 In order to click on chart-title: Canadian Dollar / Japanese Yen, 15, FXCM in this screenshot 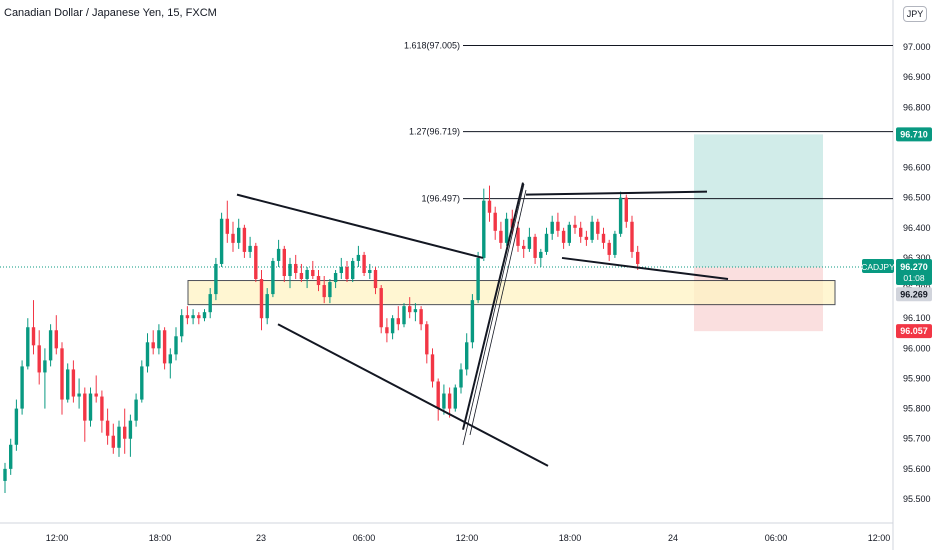, I will do `click(110, 13)`.